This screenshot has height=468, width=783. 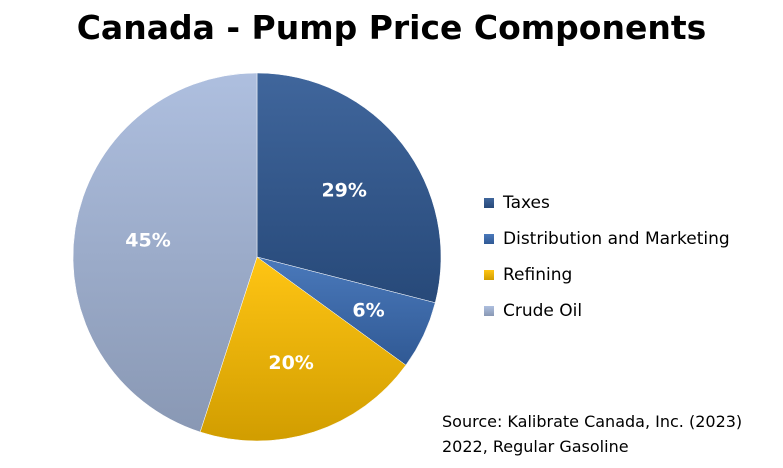 I want to click on pie-slice-taxes, so click(x=349, y=188).